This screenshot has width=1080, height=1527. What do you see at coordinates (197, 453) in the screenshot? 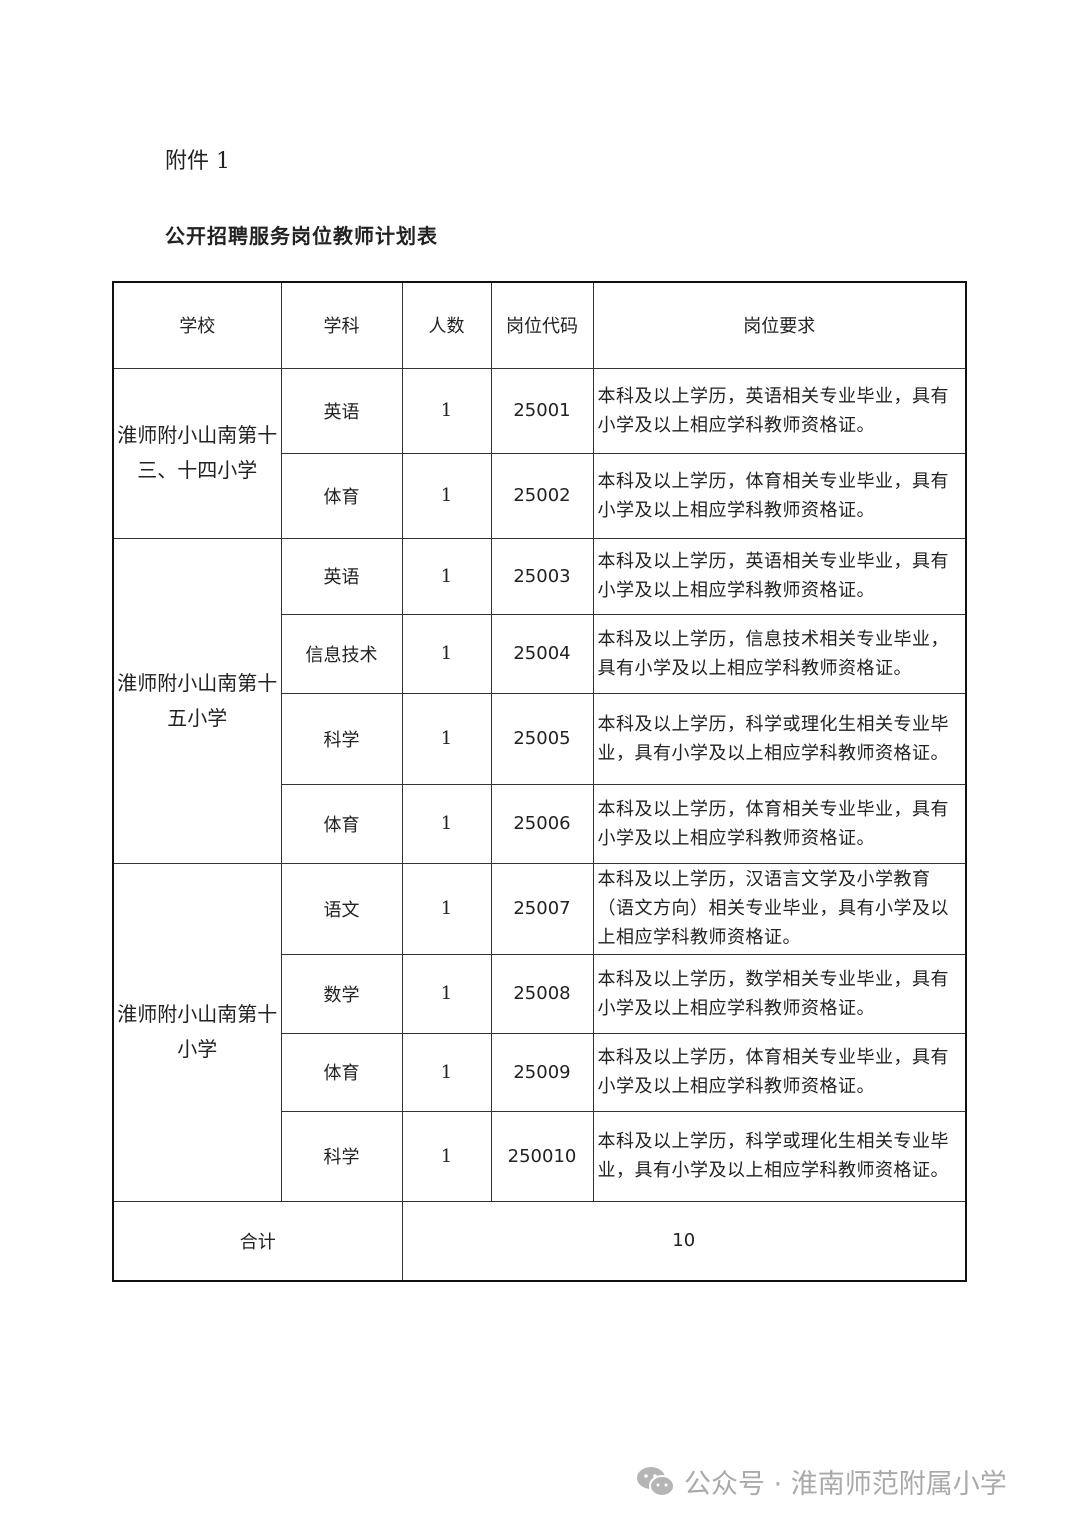
I see `school-cell: 淮师附小山南第十三、十四小学` at bounding box center [197, 453].